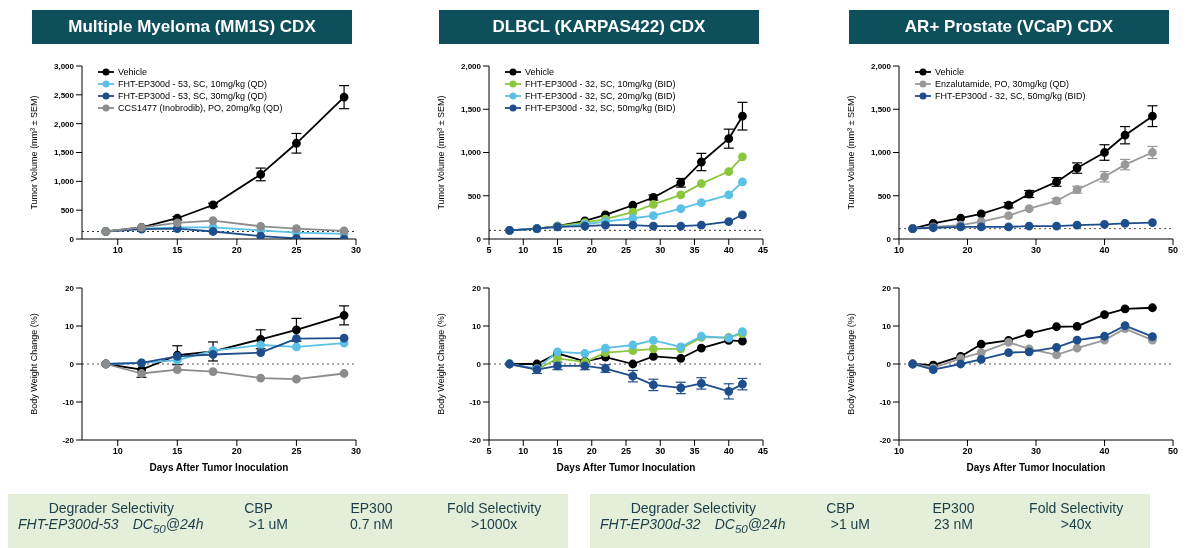 The height and width of the screenshot is (548, 1188). What do you see at coordinates (1009, 27) in the screenshot?
I see `chart-title: AR+ Prostate (VCaP) CDX` at bounding box center [1009, 27].